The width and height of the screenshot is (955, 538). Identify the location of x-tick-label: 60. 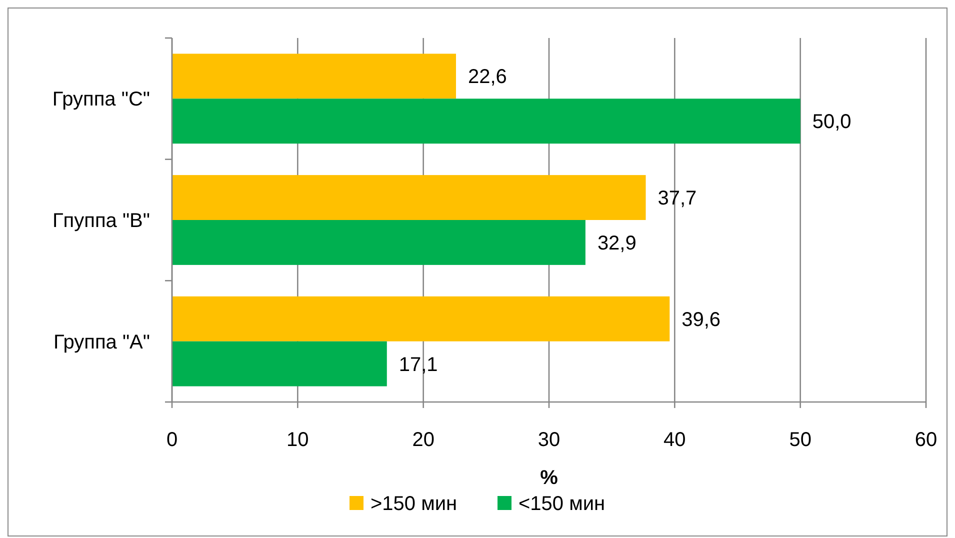
(926, 440).